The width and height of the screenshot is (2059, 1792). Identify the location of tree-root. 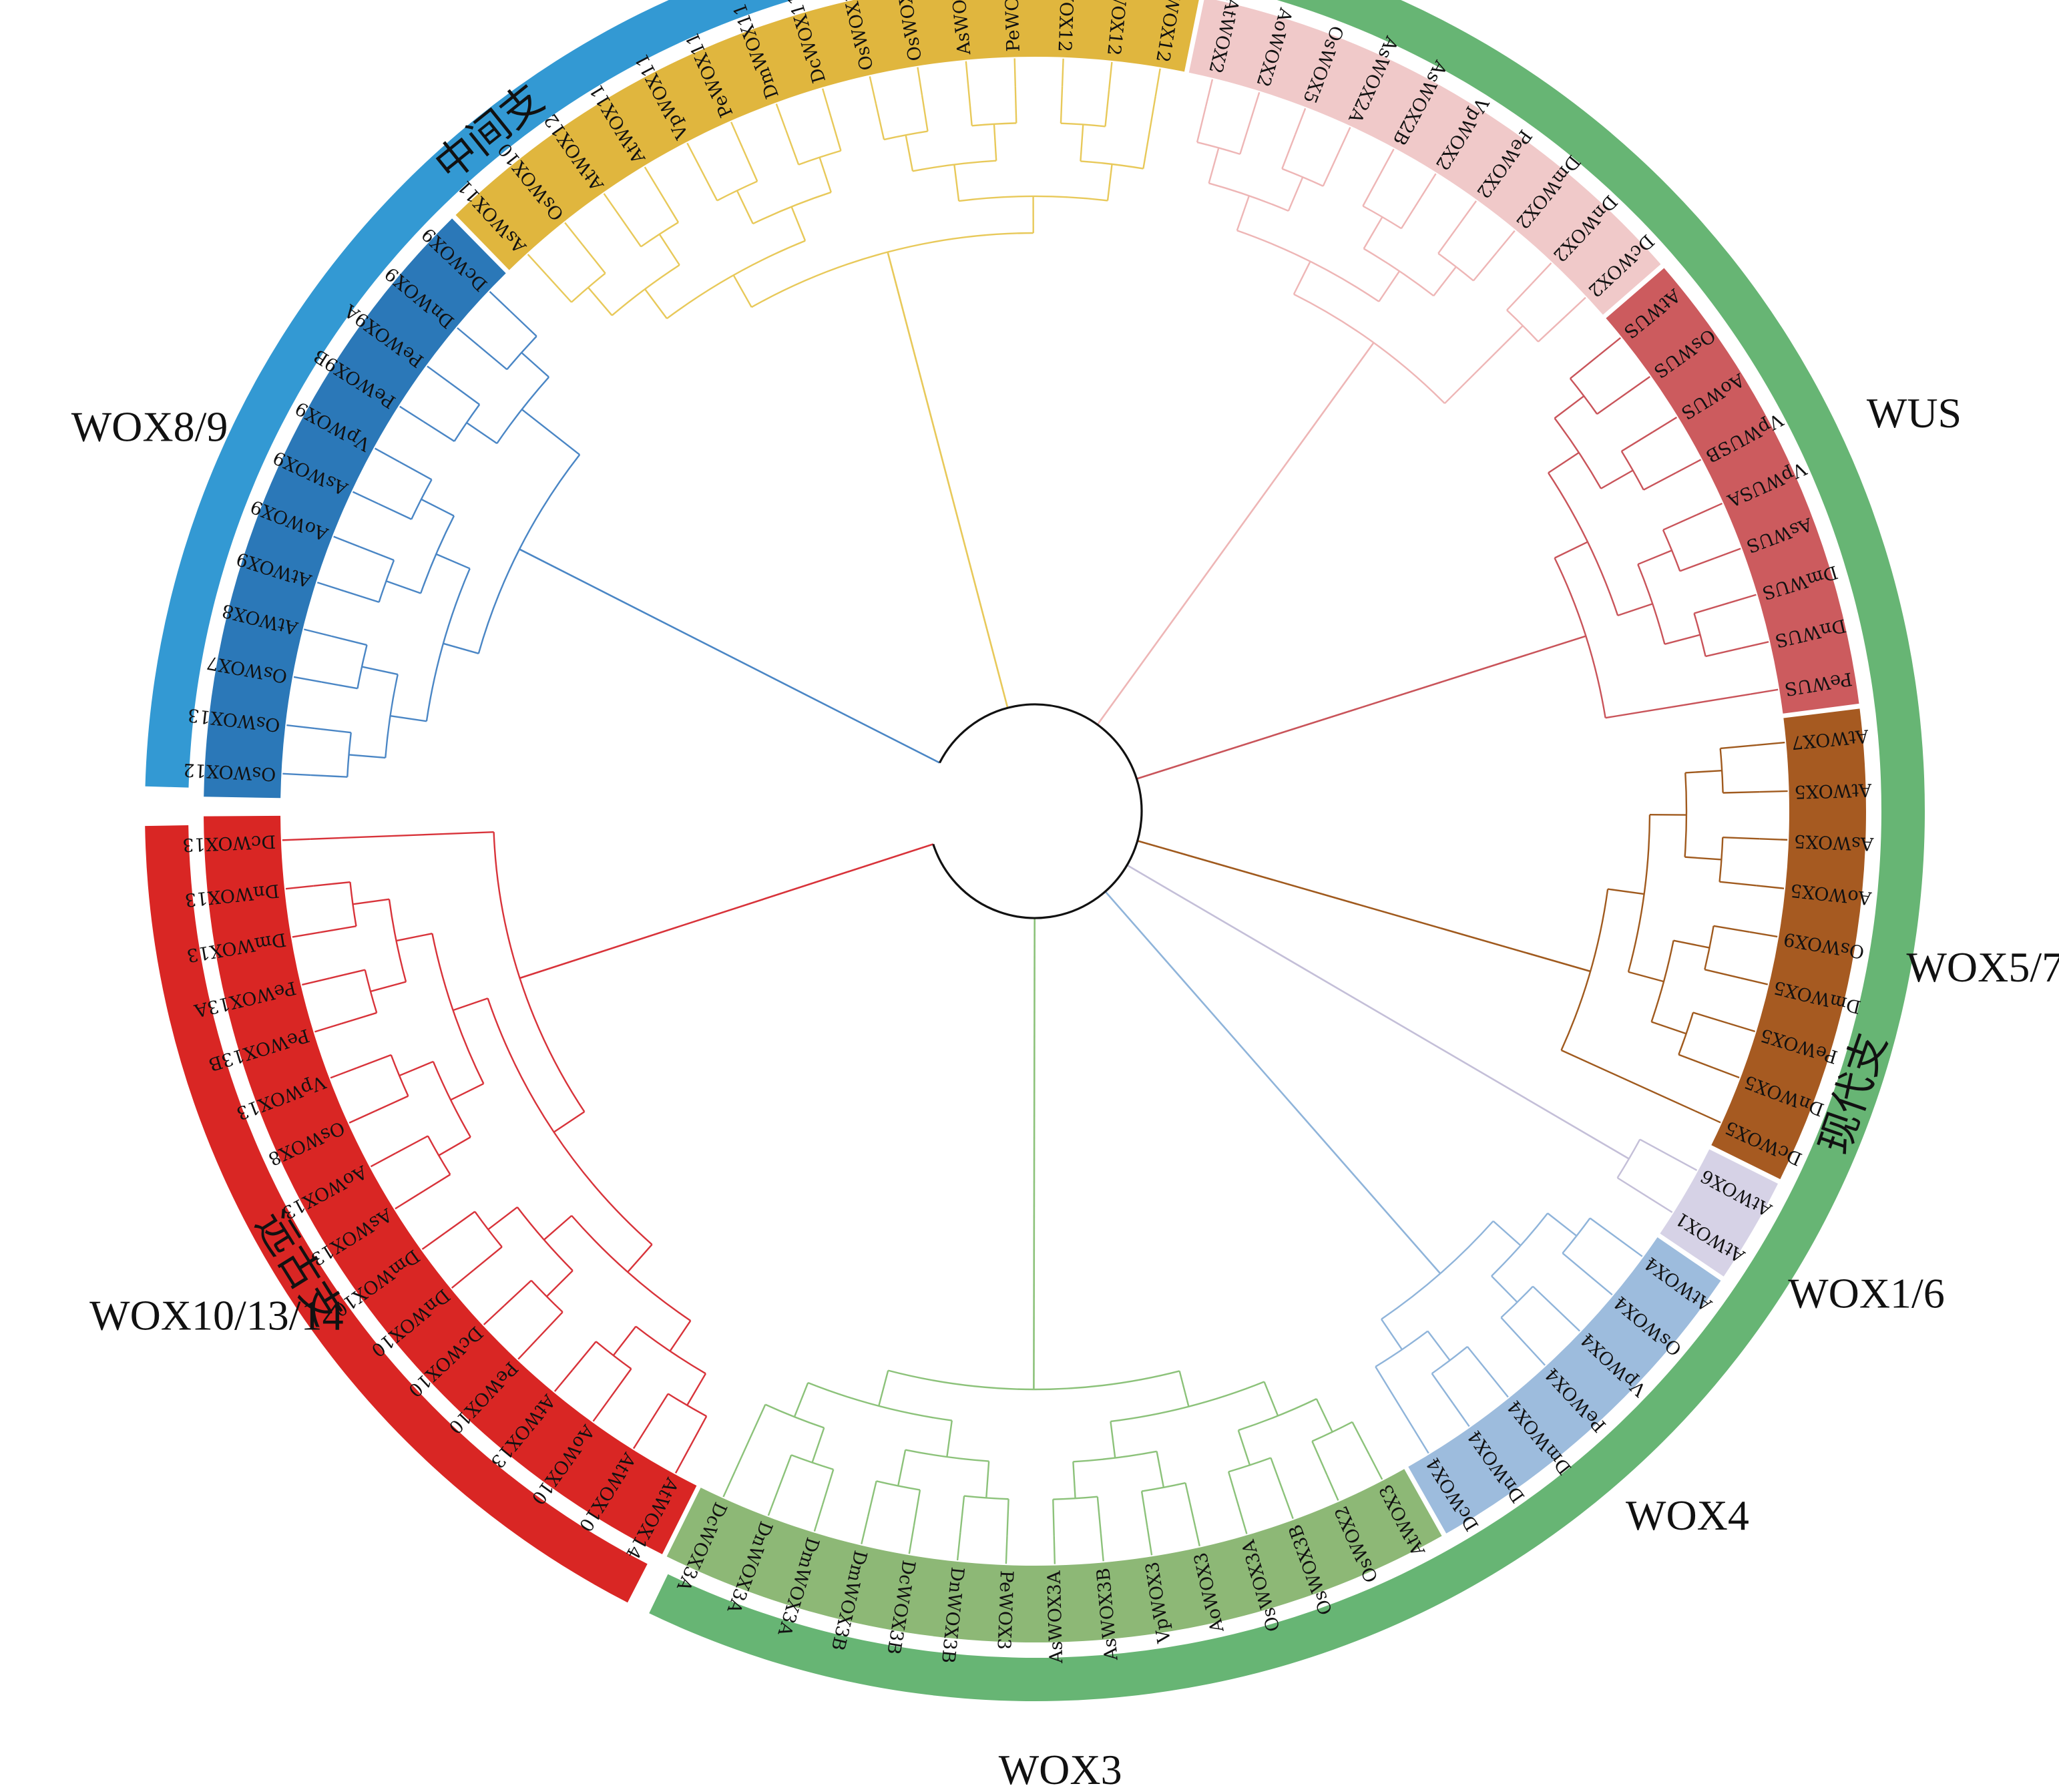
(1037, 811).